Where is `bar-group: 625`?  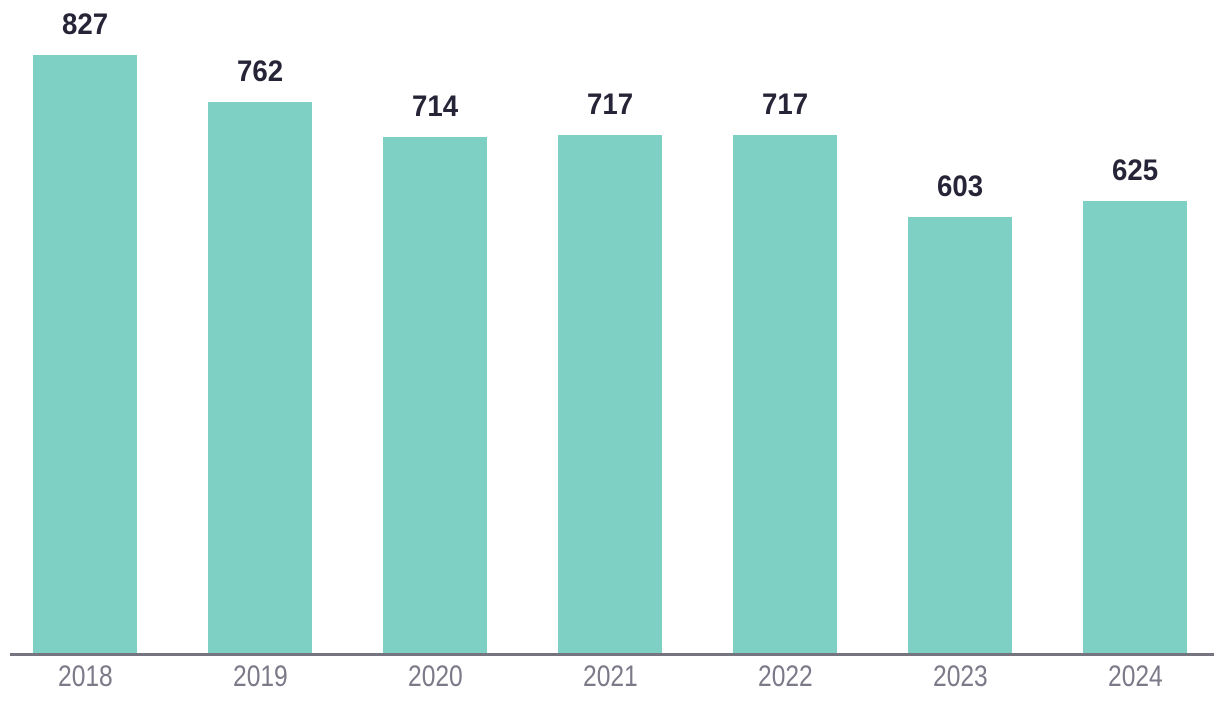 bar-group: 625 is located at coordinates (1135, 404).